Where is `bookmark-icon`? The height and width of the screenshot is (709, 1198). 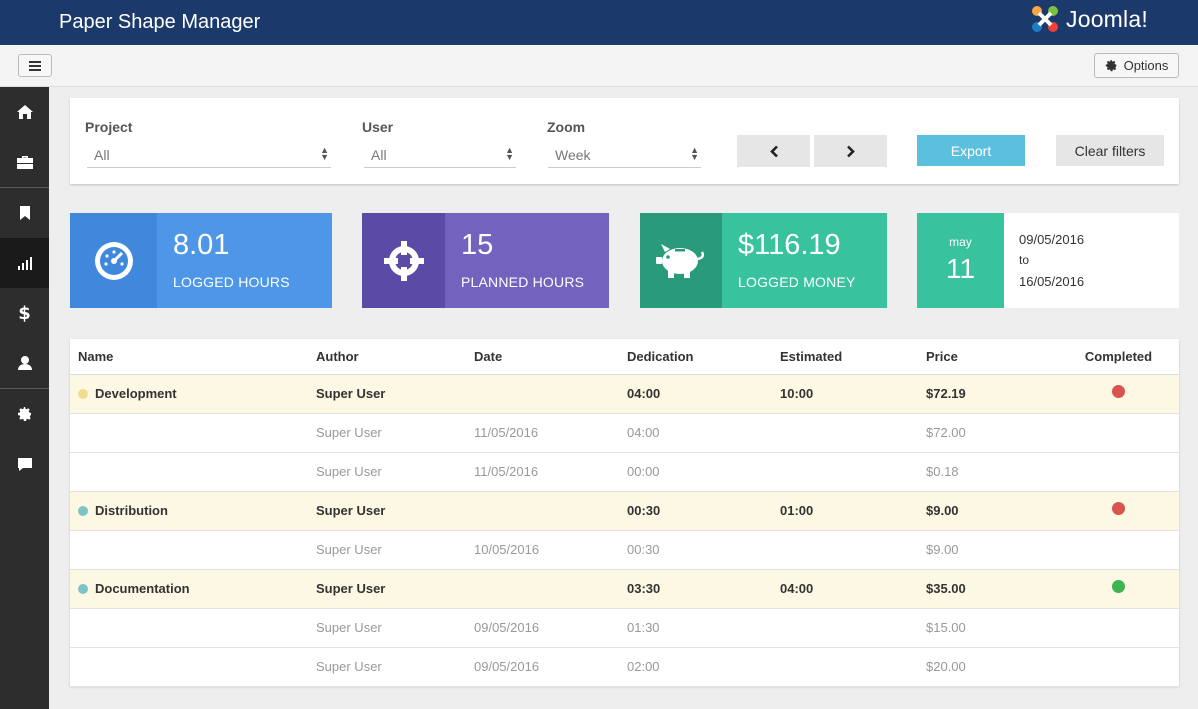 bookmark-icon is located at coordinates (24, 213).